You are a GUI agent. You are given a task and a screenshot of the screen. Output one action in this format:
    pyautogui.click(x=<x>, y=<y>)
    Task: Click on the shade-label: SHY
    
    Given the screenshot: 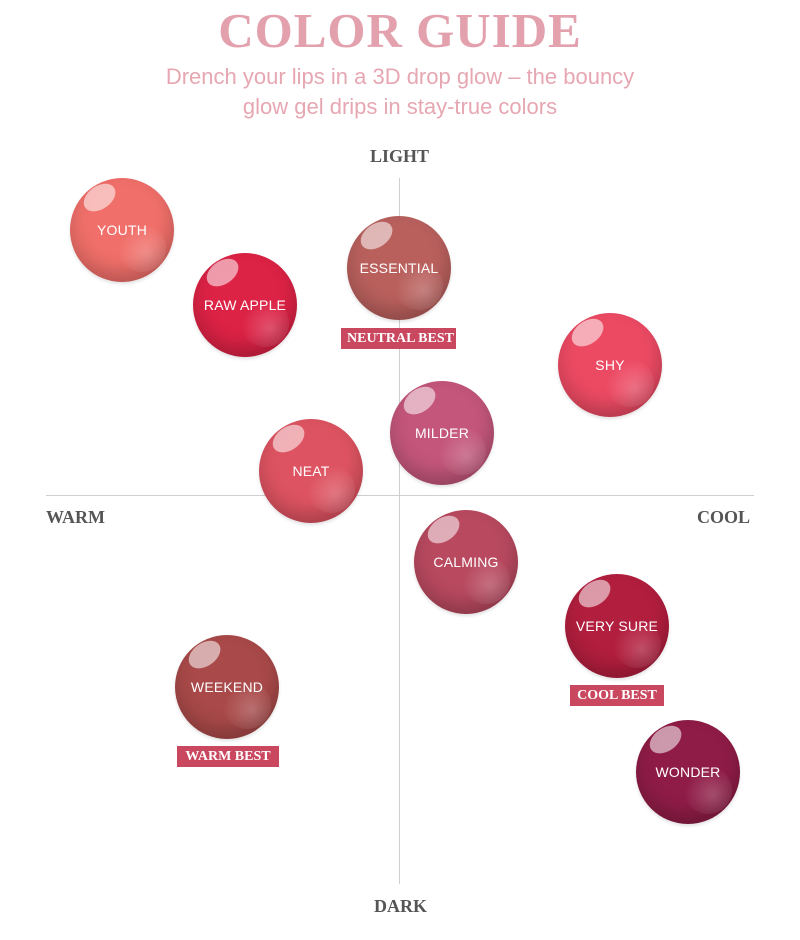 What is the action you would take?
    pyautogui.click(x=610, y=365)
    